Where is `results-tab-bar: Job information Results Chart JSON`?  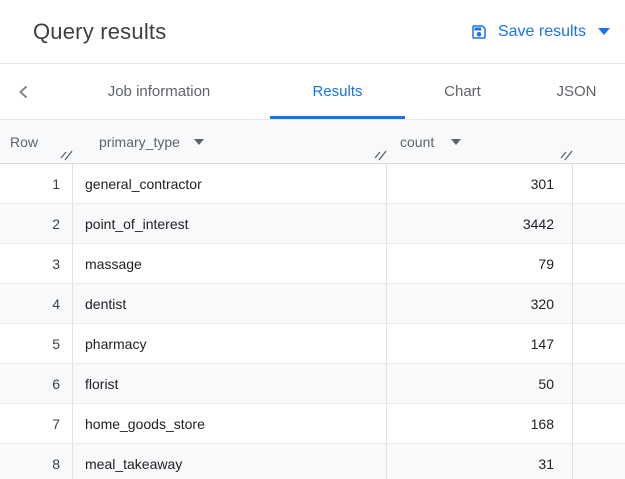
results-tab-bar: Job information Results Chart JSON is located at coordinates (312, 92).